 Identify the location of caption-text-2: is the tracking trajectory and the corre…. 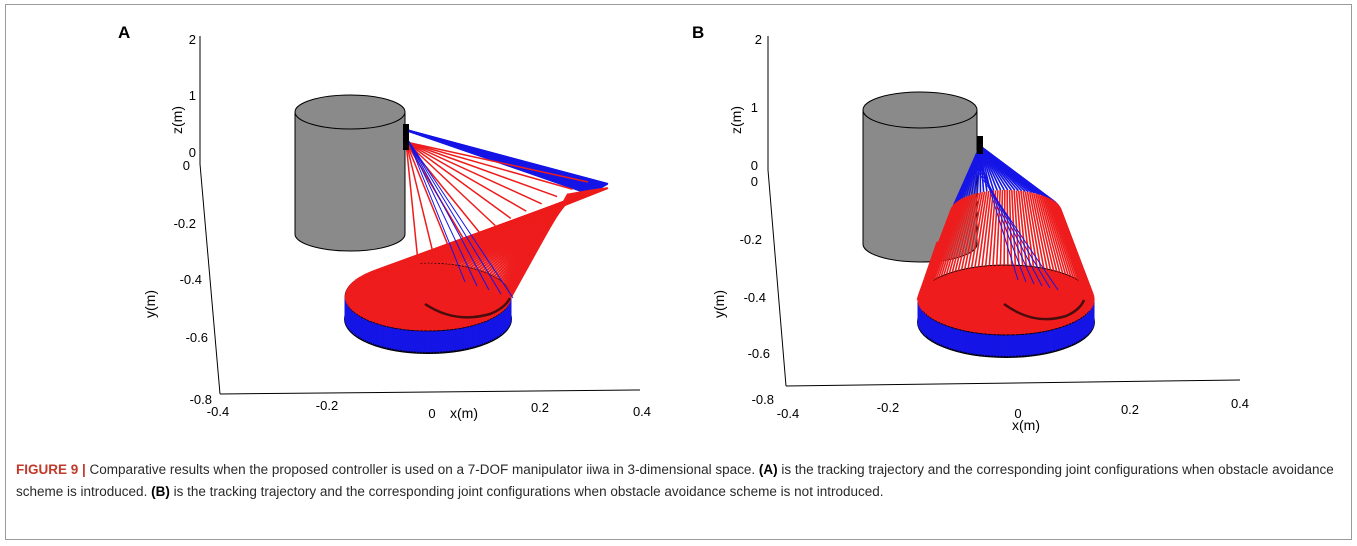
(675, 480).